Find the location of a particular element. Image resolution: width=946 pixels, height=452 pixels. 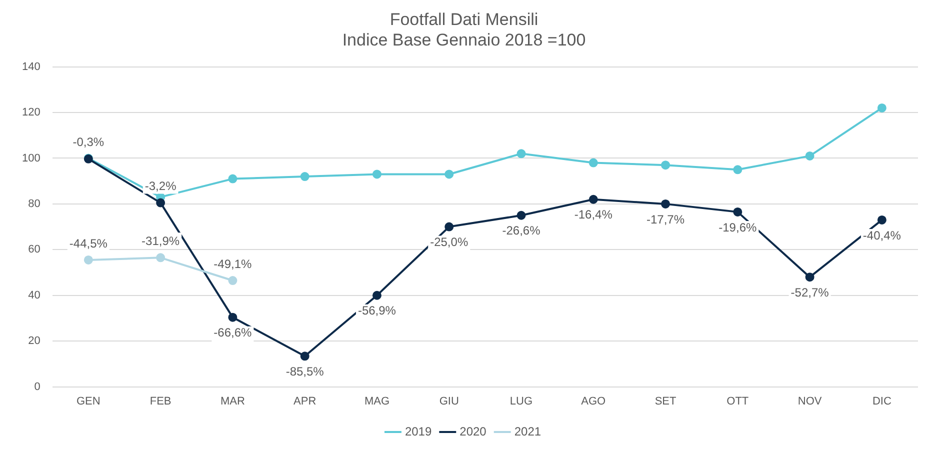

annotation: -3,2% is located at coordinates (160, 186).